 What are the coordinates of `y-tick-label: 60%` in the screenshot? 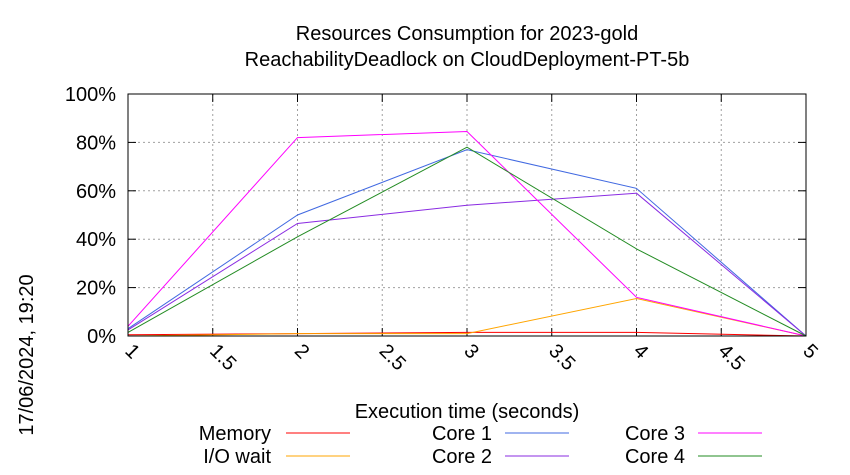 It's located at (96, 192).